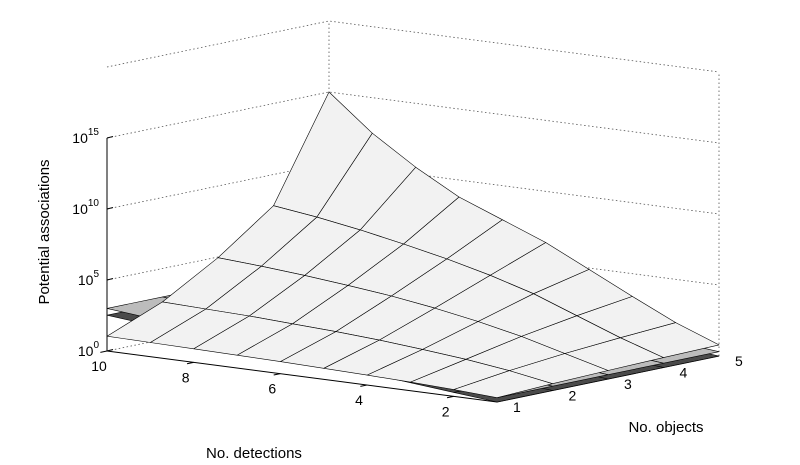 This screenshot has height=465, width=800. I want to click on y-tick-label: 5, so click(739, 361).